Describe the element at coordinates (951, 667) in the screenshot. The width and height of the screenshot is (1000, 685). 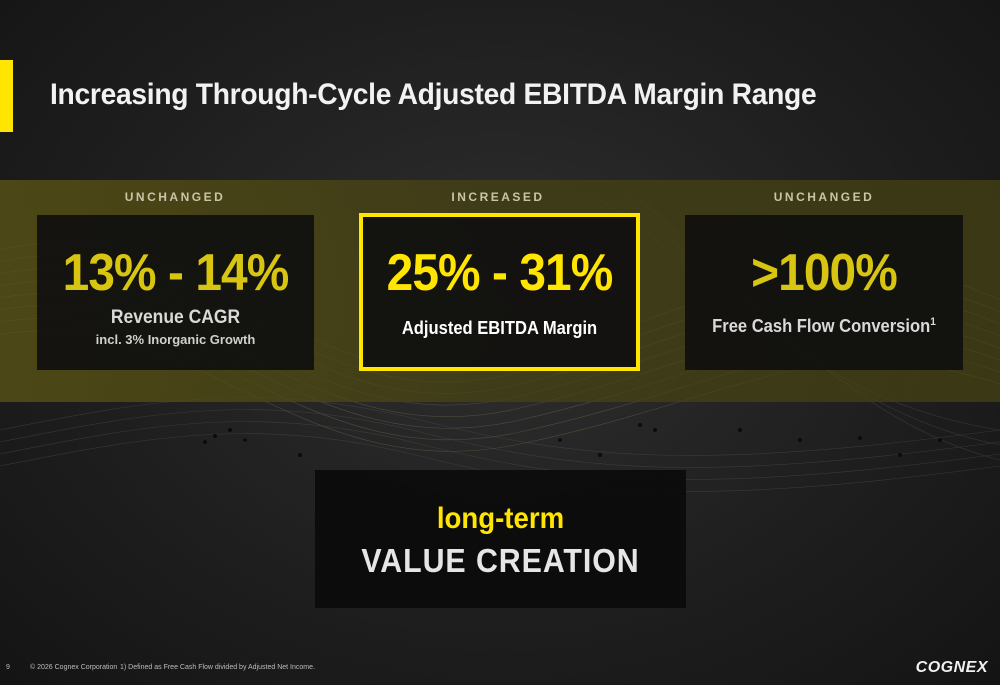
I see `cognex-logo: COGNEX` at that location.